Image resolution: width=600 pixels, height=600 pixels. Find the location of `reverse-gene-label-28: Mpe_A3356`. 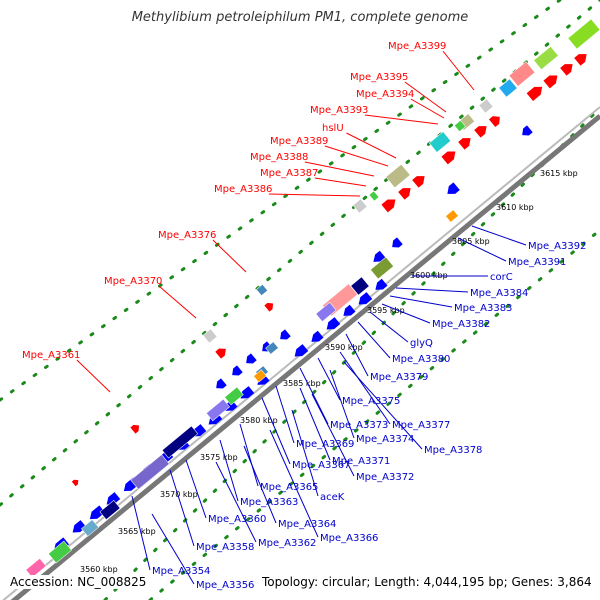

reverse-gene-label-28: Mpe_A3356 is located at coordinates (225, 585).